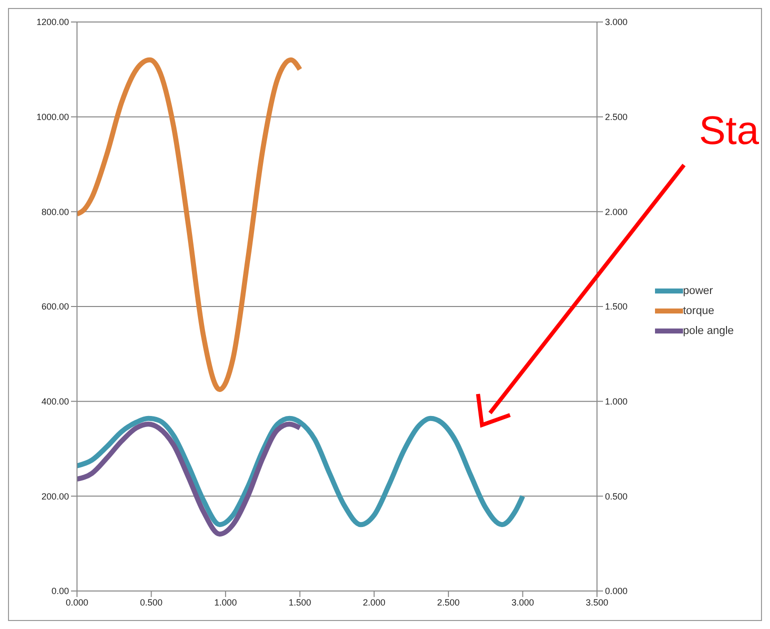  What do you see at coordinates (616, 211) in the screenshot?
I see `y2-tick-label: 2.000` at bounding box center [616, 211].